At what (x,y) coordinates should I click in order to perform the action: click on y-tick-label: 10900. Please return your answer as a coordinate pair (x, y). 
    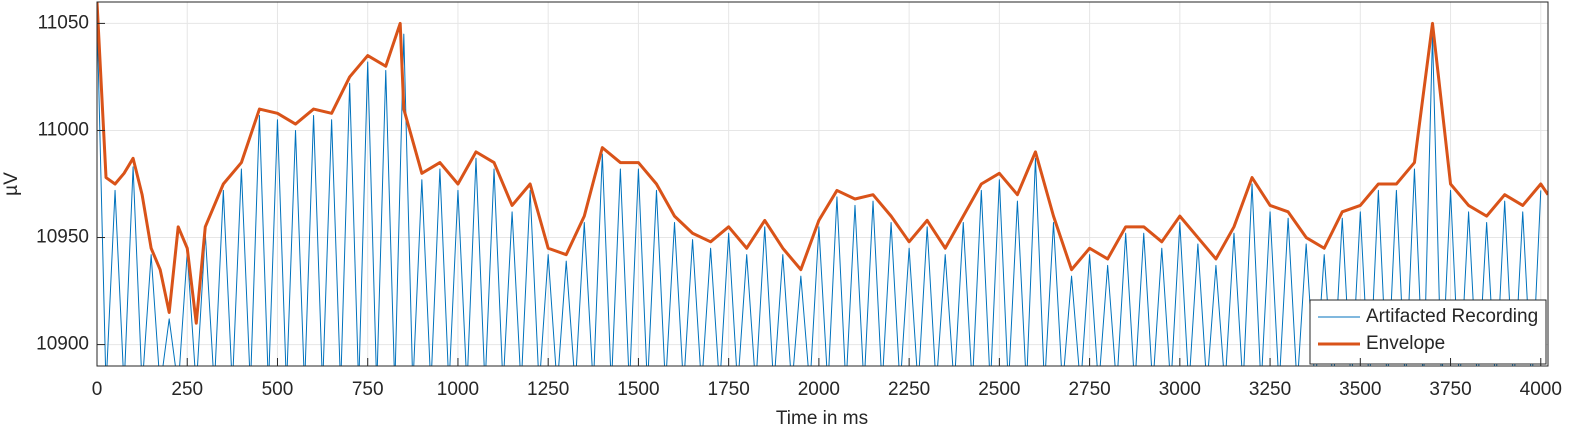
    Looking at the image, I should click on (62, 344).